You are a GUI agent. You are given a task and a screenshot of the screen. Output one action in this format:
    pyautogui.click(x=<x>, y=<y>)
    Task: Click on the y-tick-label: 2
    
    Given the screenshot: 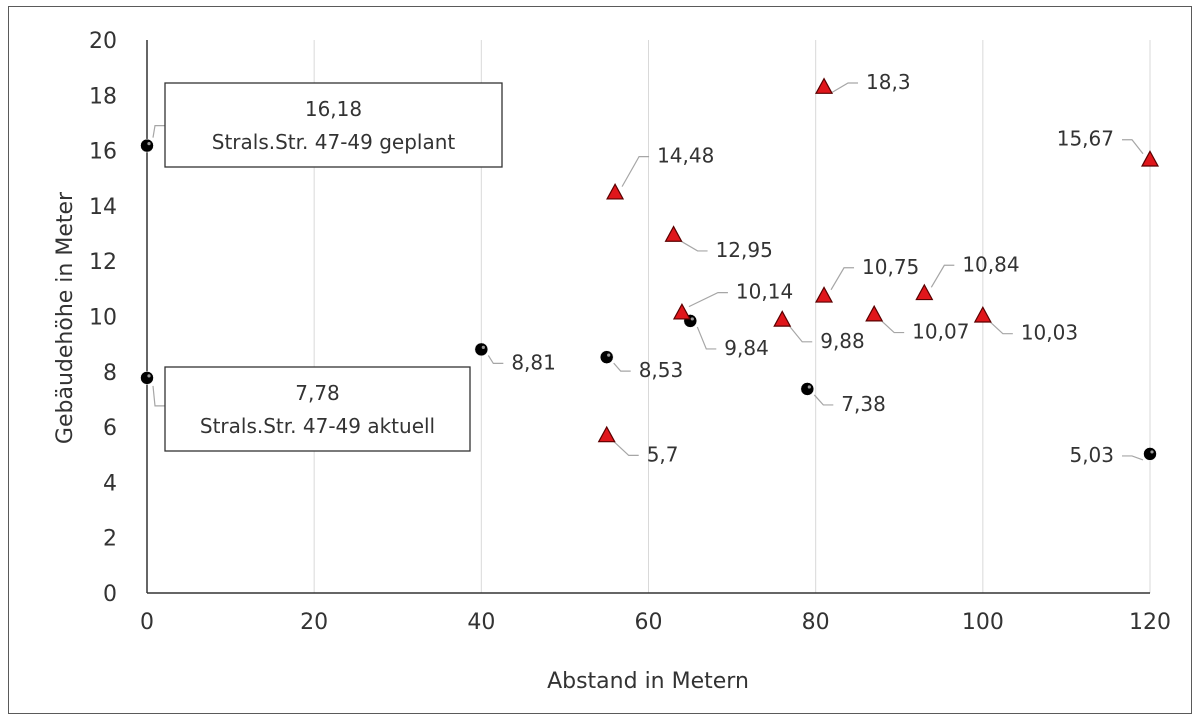 What is the action you would take?
    pyautogui.click(x=110, y=539)
    